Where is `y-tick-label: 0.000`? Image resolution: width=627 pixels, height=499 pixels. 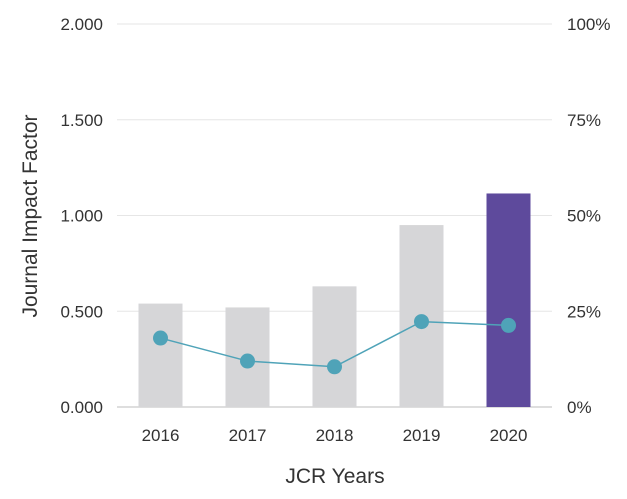
y-tick-label: 0.000 is located at coordinates (81, 407).